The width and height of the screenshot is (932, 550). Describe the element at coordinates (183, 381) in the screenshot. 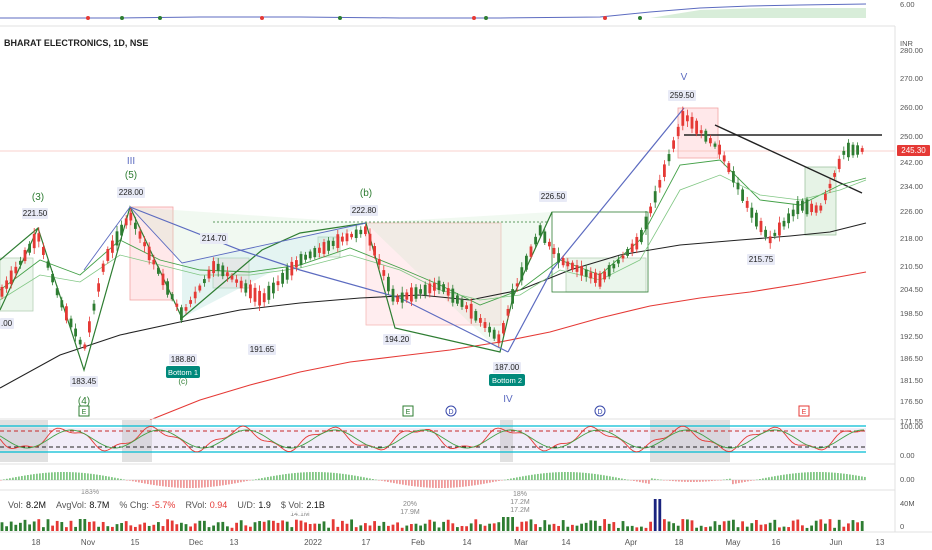

I see `wave-c: (c)` at that location.